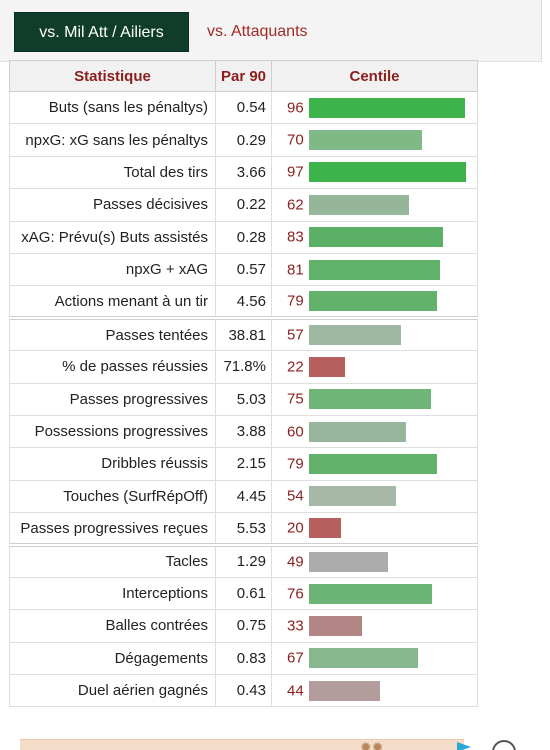  What do you see at coordinates (243, 593) in the screenshot?
I see `per90-value: 0.61` at bounding box center [243, 593].